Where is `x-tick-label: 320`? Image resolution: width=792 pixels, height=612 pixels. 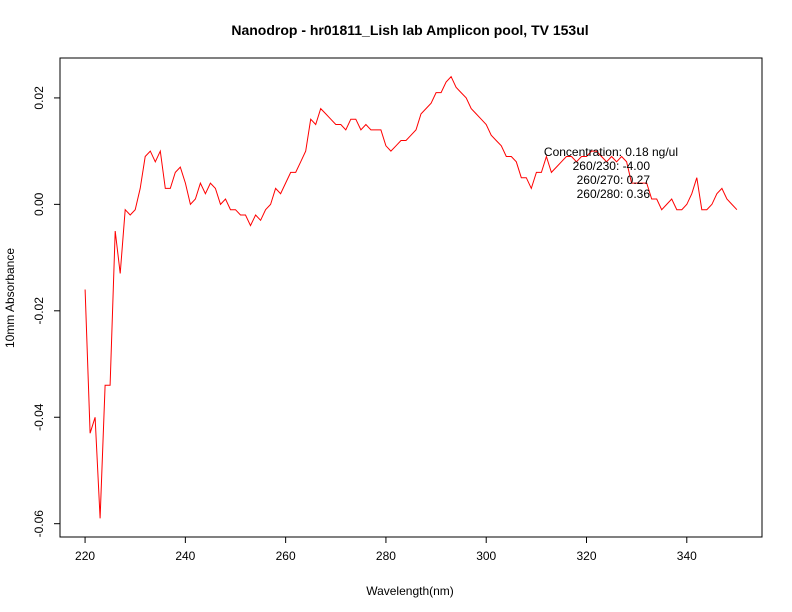
x-tick-label: 320 is located at coordinates (586, 556).